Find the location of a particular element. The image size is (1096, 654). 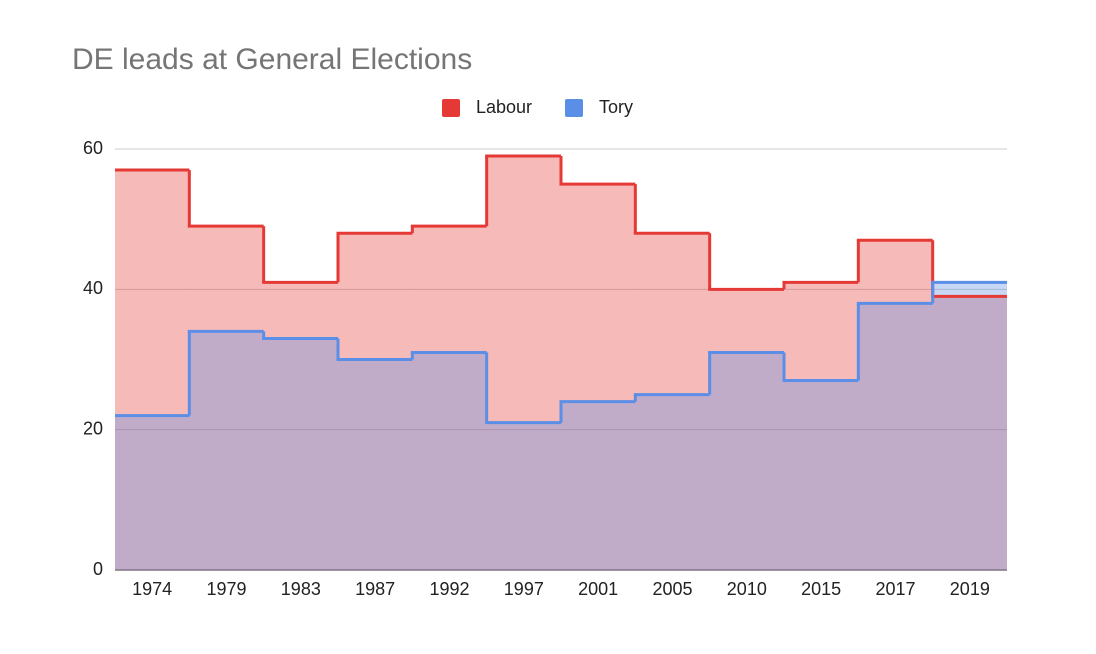

legend-label: Labour is located at coordinates (504, 107).